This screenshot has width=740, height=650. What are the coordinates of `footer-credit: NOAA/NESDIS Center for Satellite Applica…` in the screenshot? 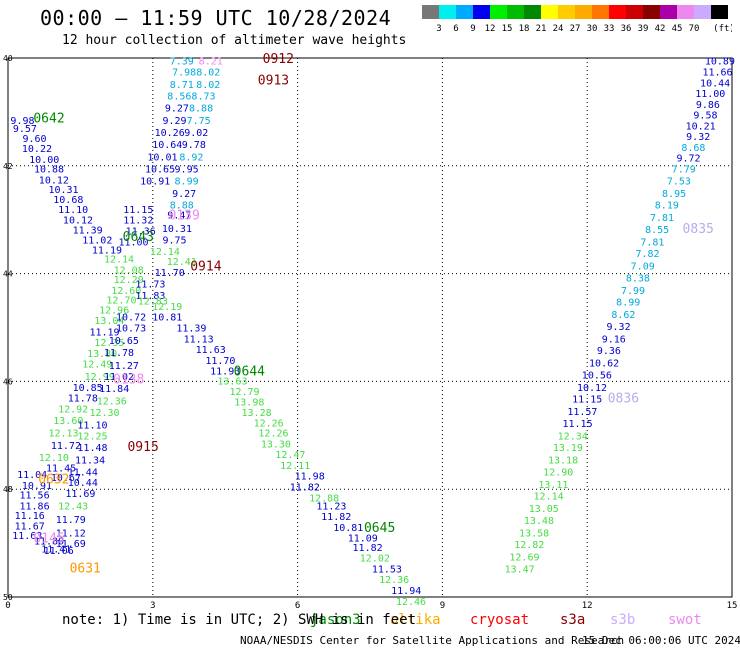 It's located at (432, 640).